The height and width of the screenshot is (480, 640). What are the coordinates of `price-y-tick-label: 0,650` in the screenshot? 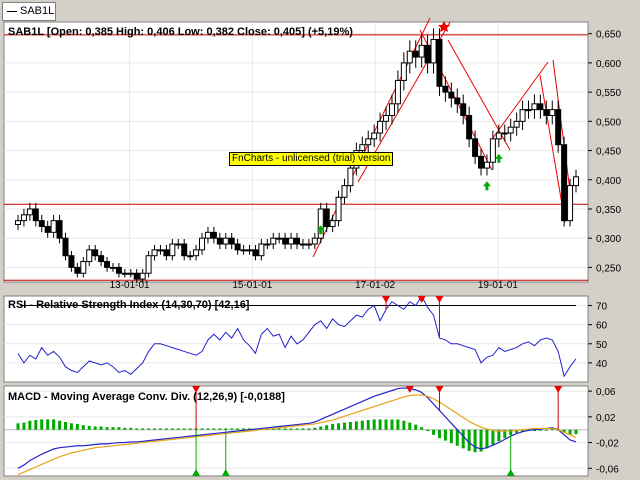 It's located at (608, 35).